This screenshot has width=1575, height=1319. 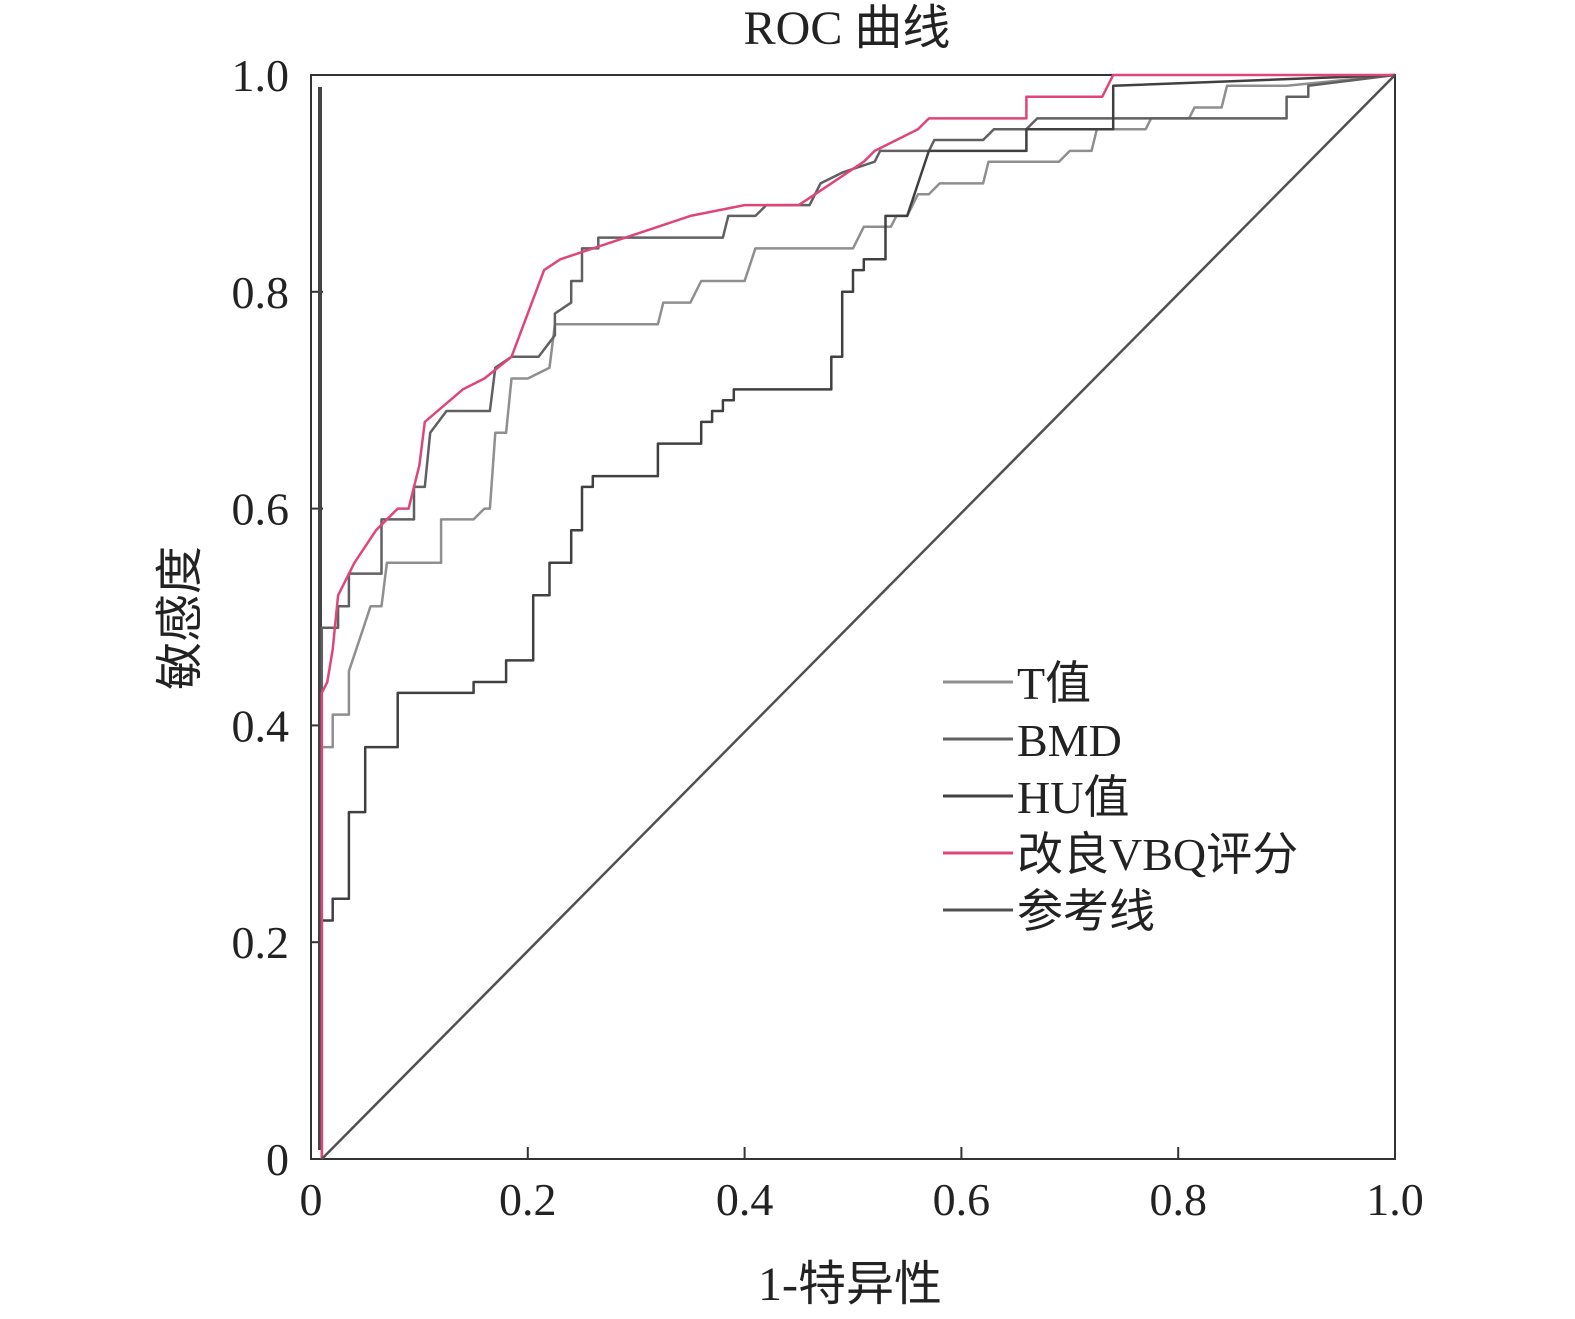 I want to click on x-tick-label: 0, so click(x=311, y=1199).